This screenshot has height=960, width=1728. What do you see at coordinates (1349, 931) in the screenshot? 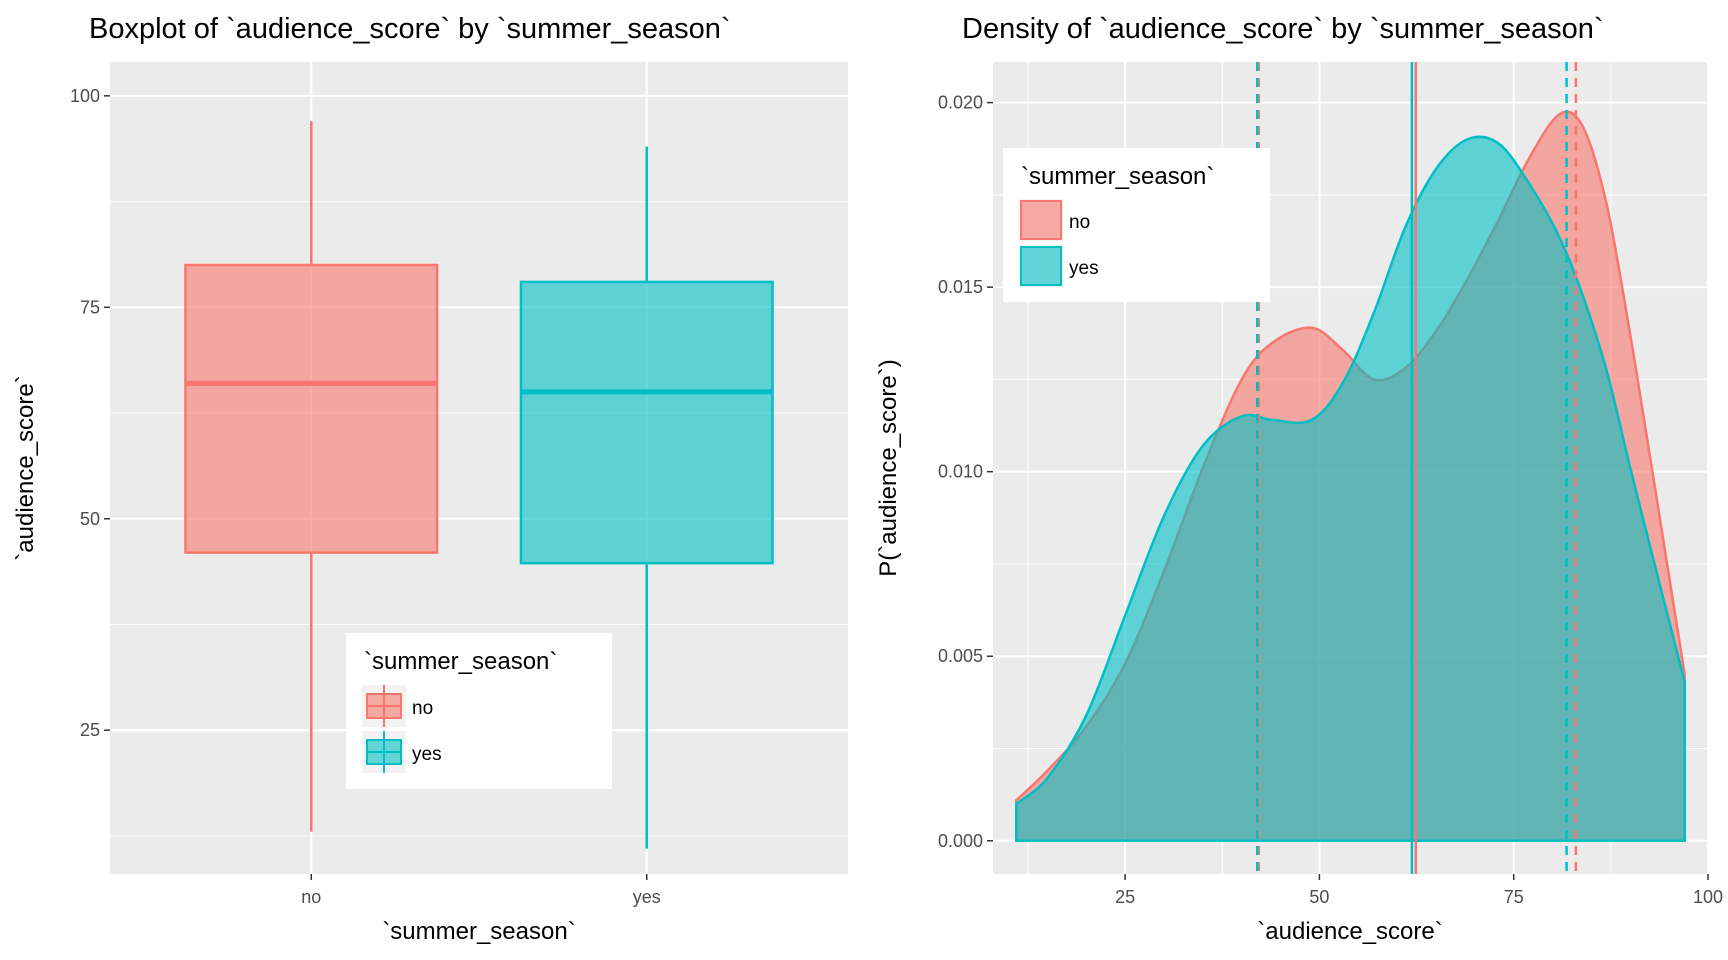
I see `density-x-axis-label: `audience_score`` at bounding box center [1349, 931].